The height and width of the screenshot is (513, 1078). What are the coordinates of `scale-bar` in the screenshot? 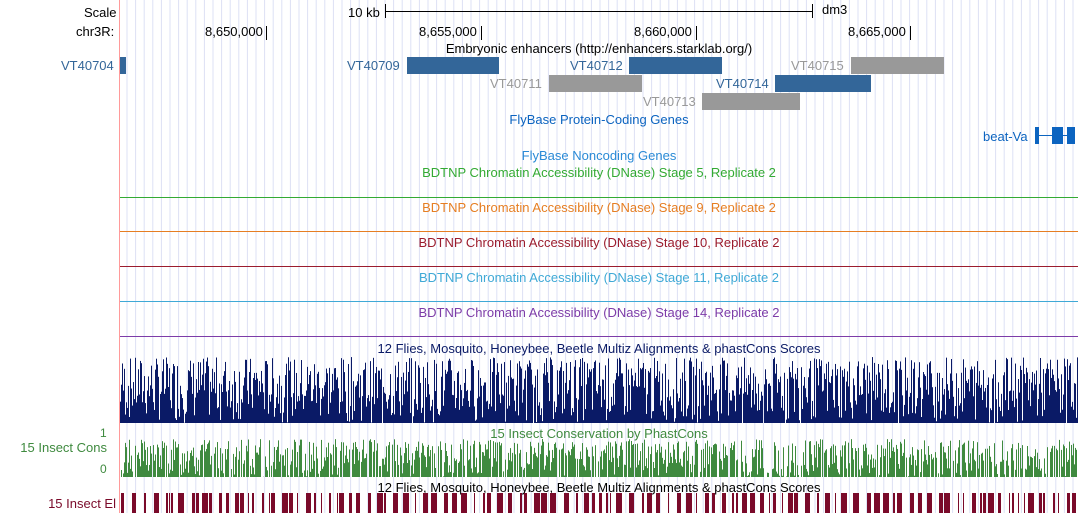 It's located at (599, 11).